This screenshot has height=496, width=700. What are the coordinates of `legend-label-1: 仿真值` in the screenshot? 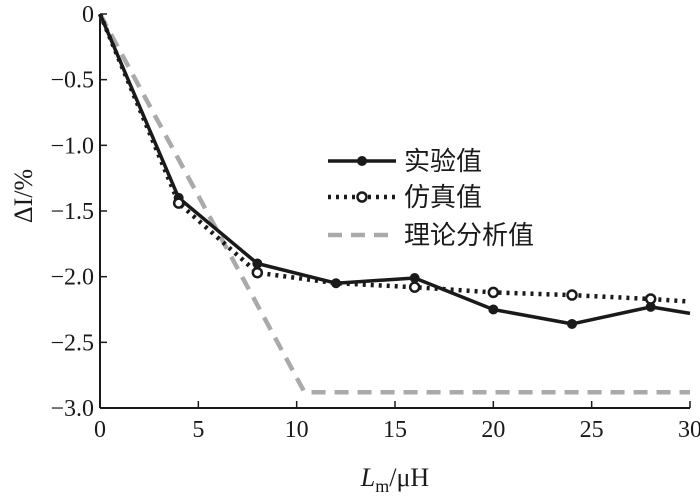 It's located at (443, 198).